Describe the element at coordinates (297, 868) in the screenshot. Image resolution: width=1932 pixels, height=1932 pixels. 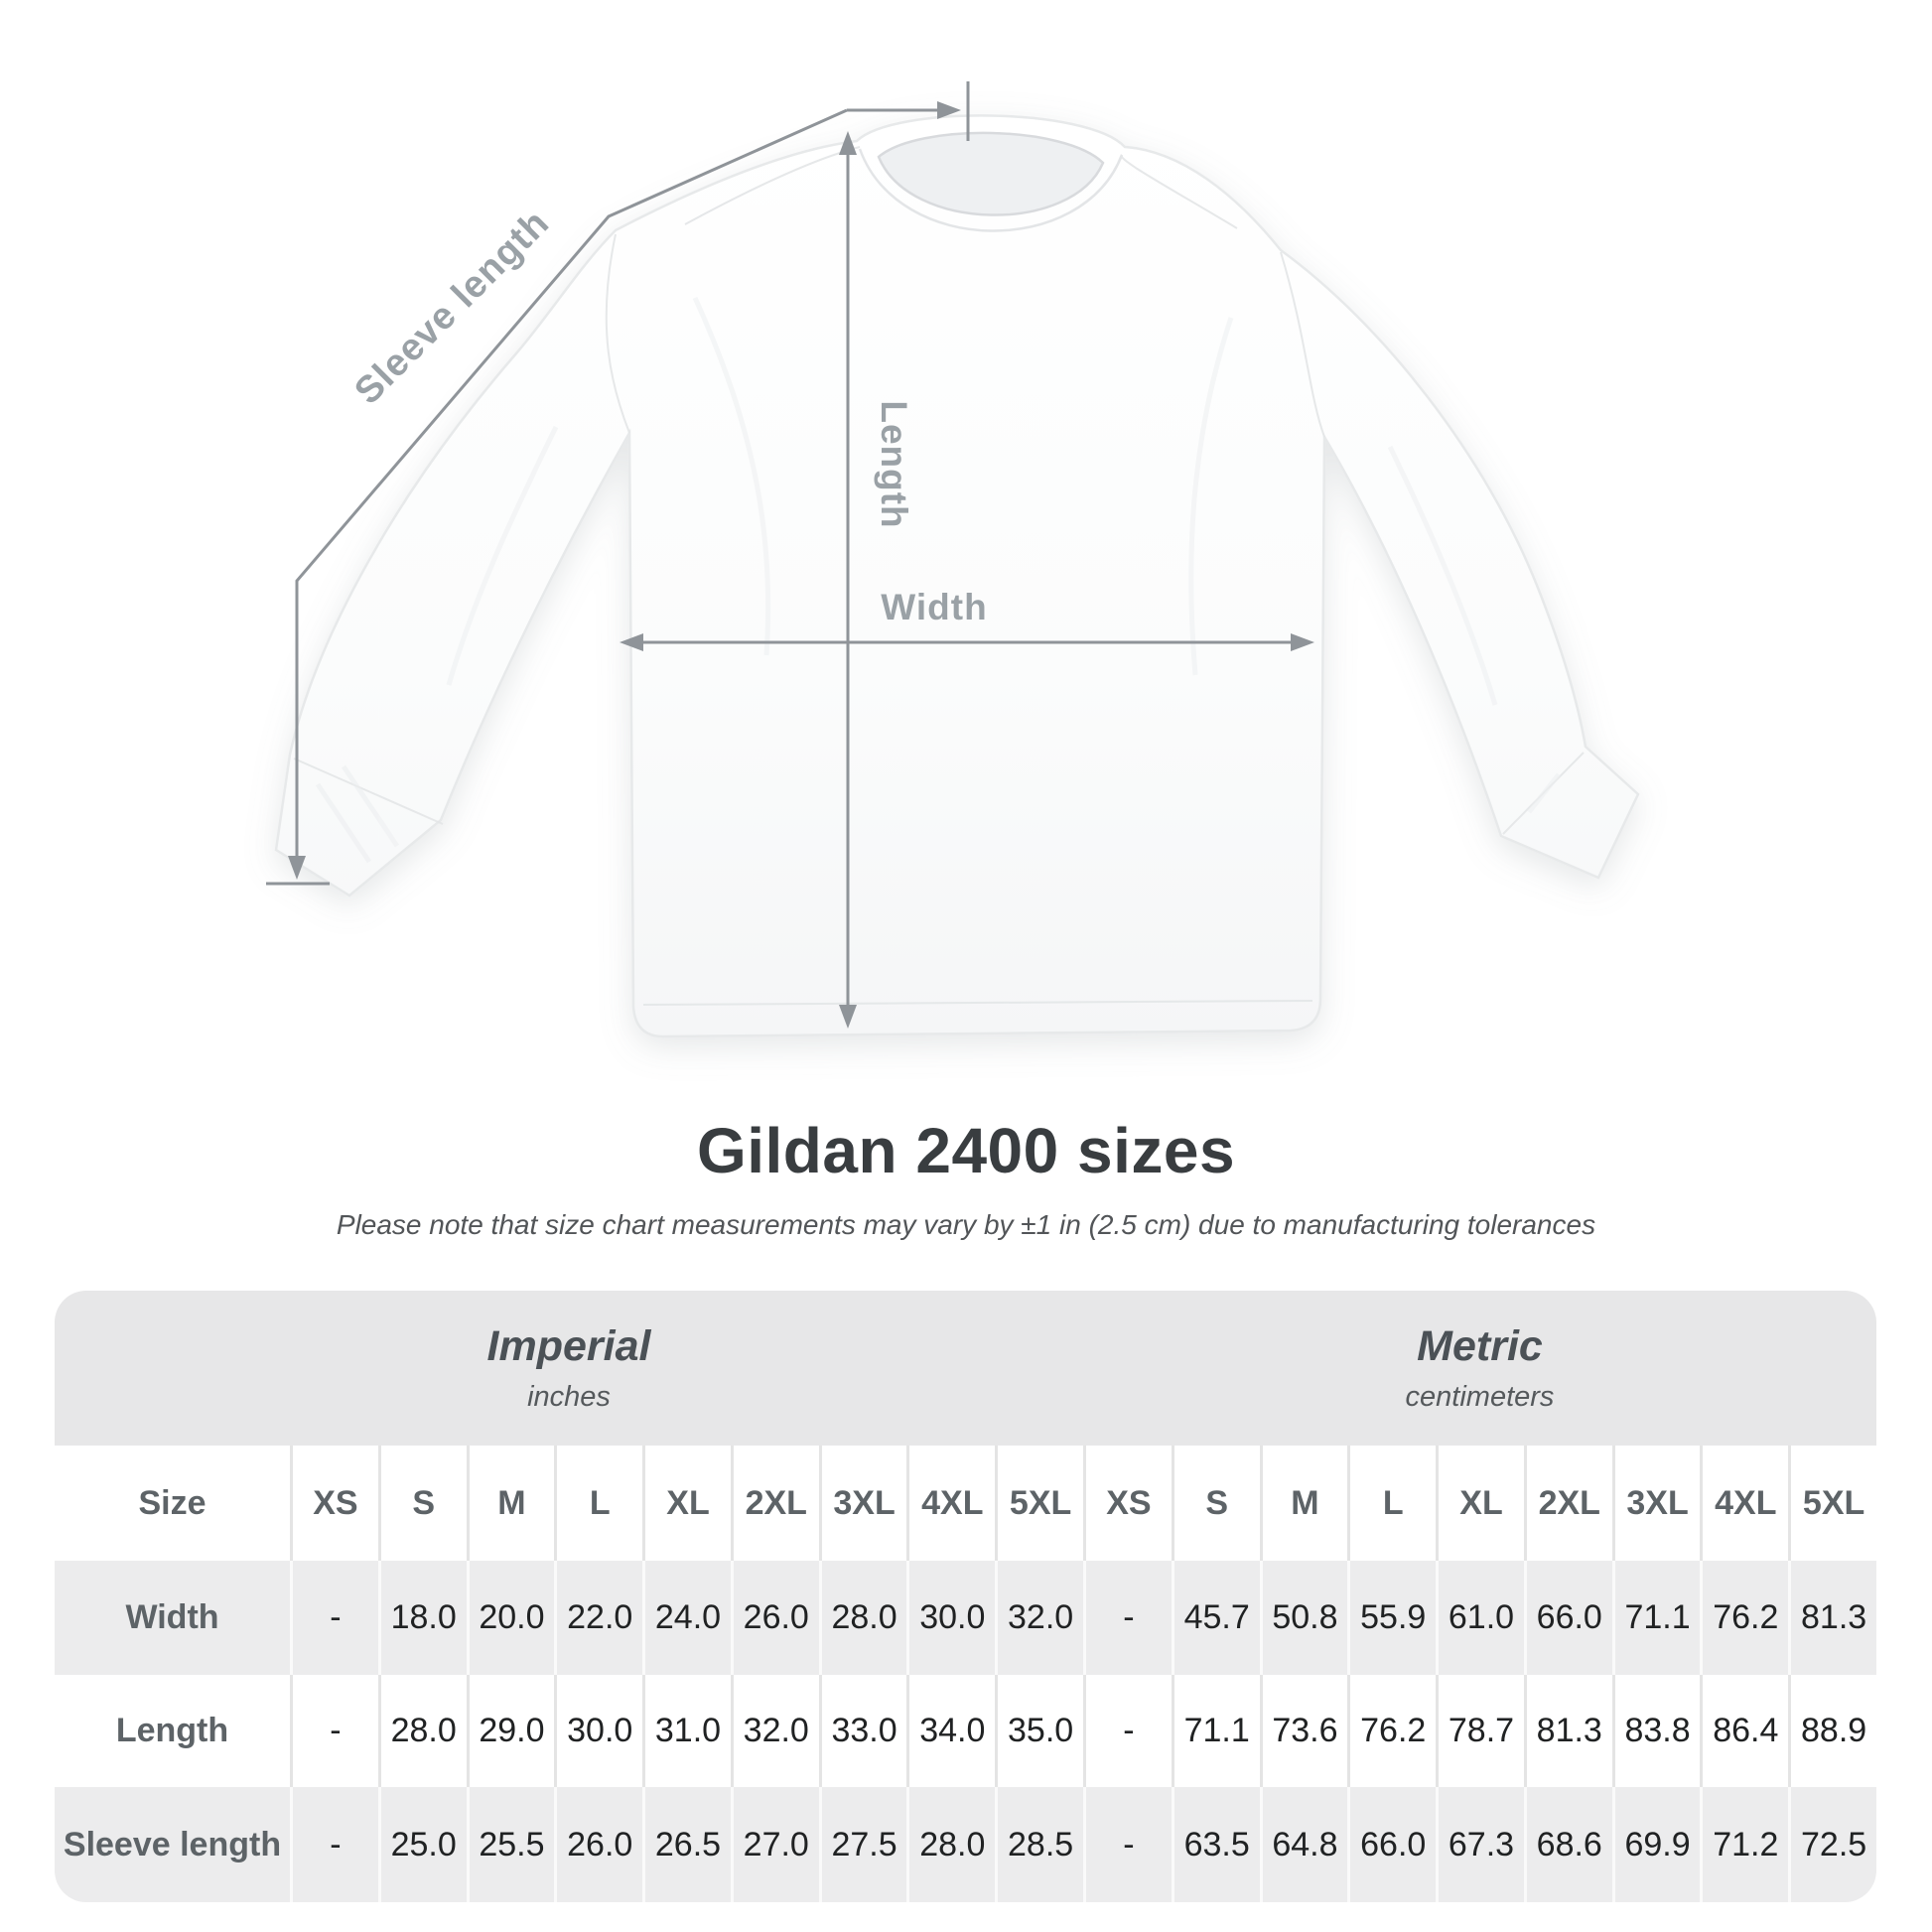
I see `sleeve-length-arrowhead-down` at that location.